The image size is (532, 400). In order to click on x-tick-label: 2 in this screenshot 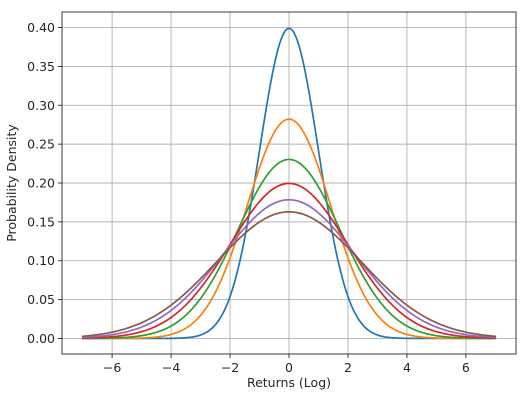, I will do `click(348, 367)`.